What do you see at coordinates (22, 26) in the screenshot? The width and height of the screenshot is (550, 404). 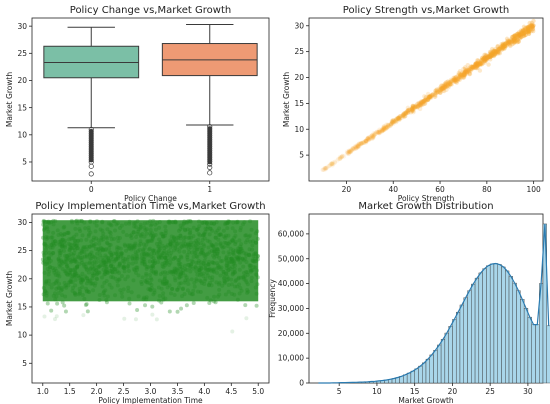 I see `y-tick-label: 30` at bounding box center [22, 26].